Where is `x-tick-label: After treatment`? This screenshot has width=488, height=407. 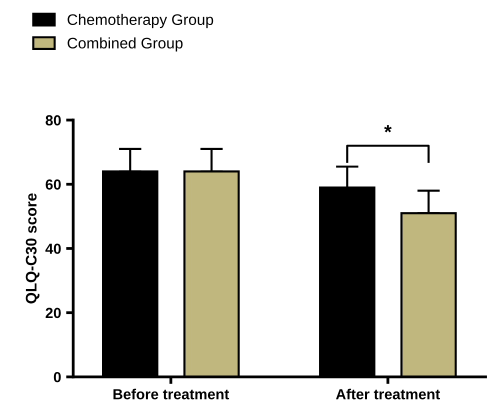
x-tick-label: After treatment is located at coordinates (388, 394).